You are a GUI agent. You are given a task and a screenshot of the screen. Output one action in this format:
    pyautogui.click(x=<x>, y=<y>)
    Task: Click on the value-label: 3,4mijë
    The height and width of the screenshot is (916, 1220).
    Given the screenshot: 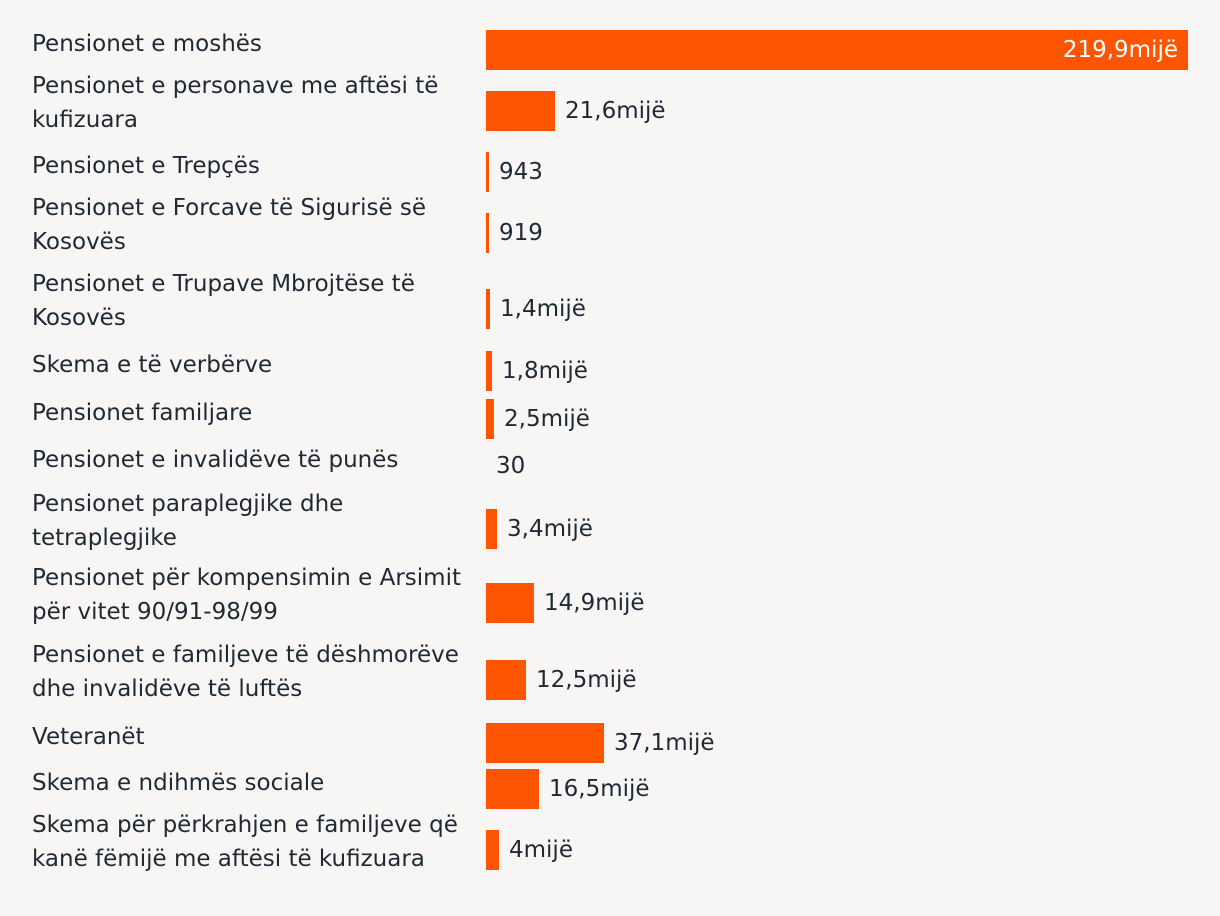 What is the action you would take?
    pyautogui.click(x=550, y=529)
    